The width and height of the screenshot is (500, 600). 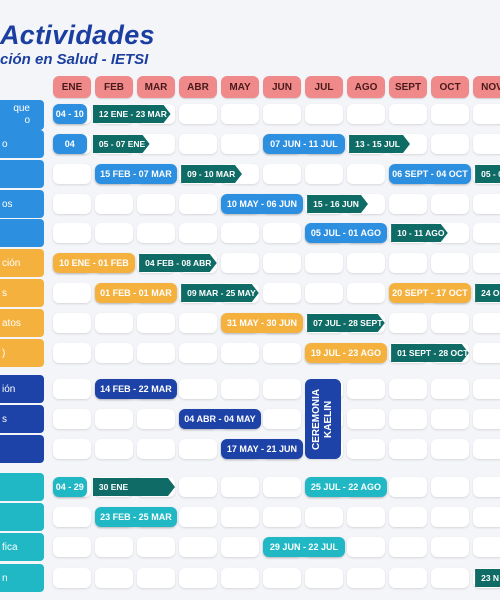 What do you see at coordinates (220, 293) in the screenshot?
I see `event-arrow: 09 MAR - 25 MAY` at bounding box center [220, 293].